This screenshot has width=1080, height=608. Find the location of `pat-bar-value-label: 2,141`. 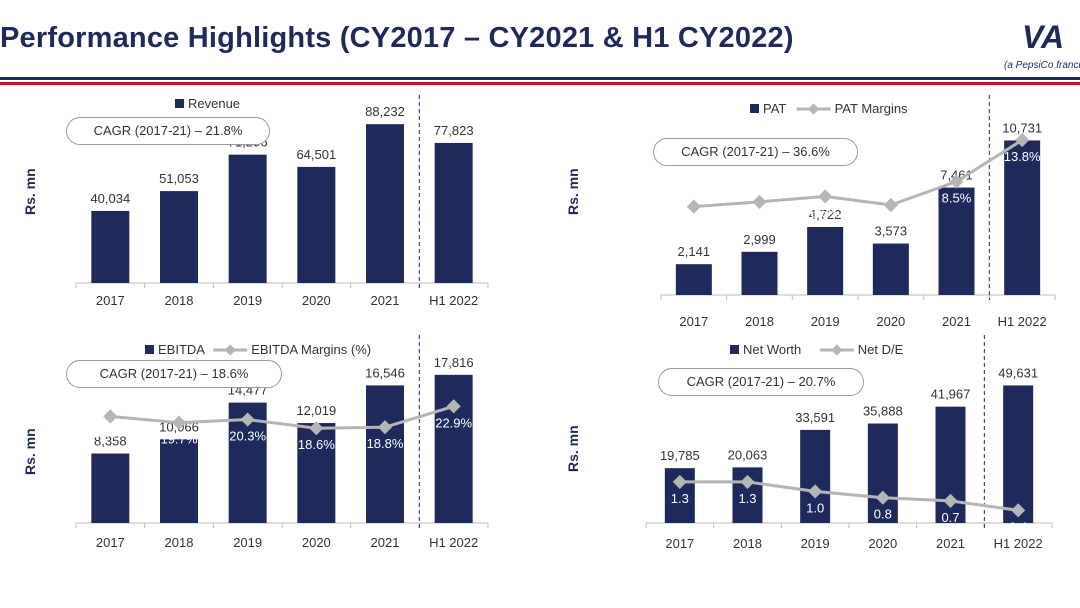

pat-bar-value-label: 2,141 is located at coordinates (694, 251).